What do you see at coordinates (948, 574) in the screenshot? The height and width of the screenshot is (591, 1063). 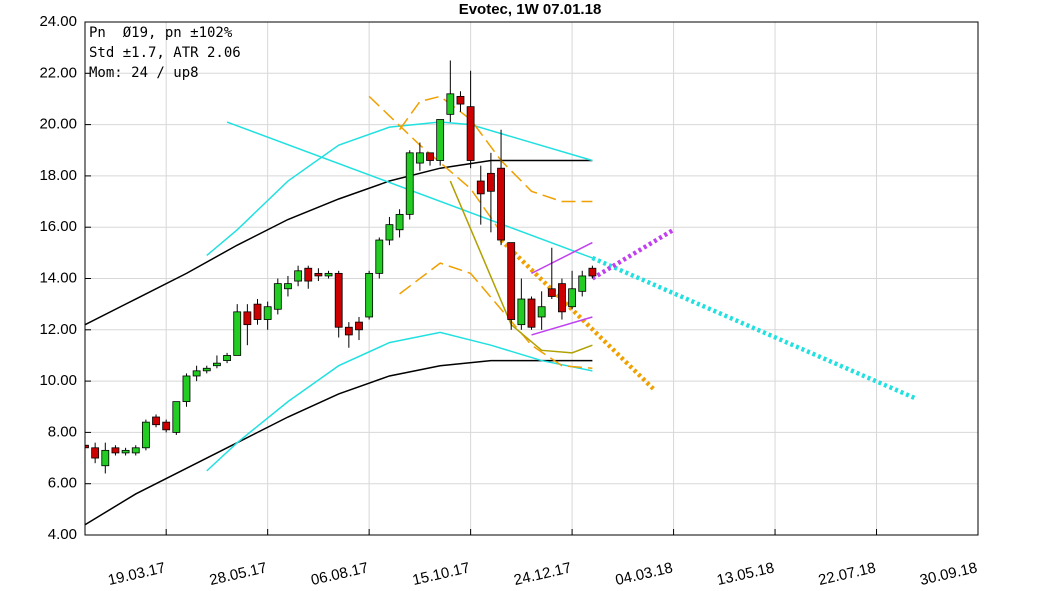 I see `x-tick-label: 30.09.18` at bounding box center [948, 574].